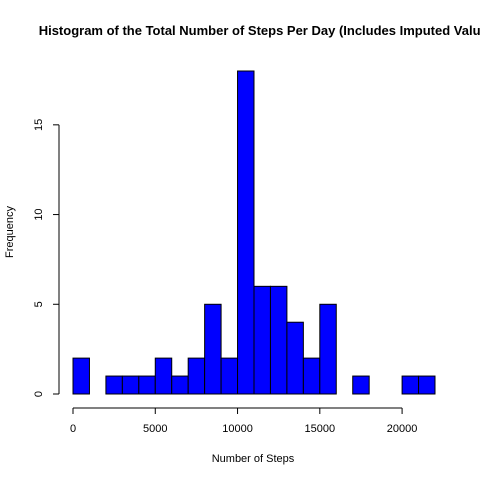  Describe the element at coordinates (244, 421) in the screenshot. I see `x-axis: 0 5000 10000 15000 20000` at that location.